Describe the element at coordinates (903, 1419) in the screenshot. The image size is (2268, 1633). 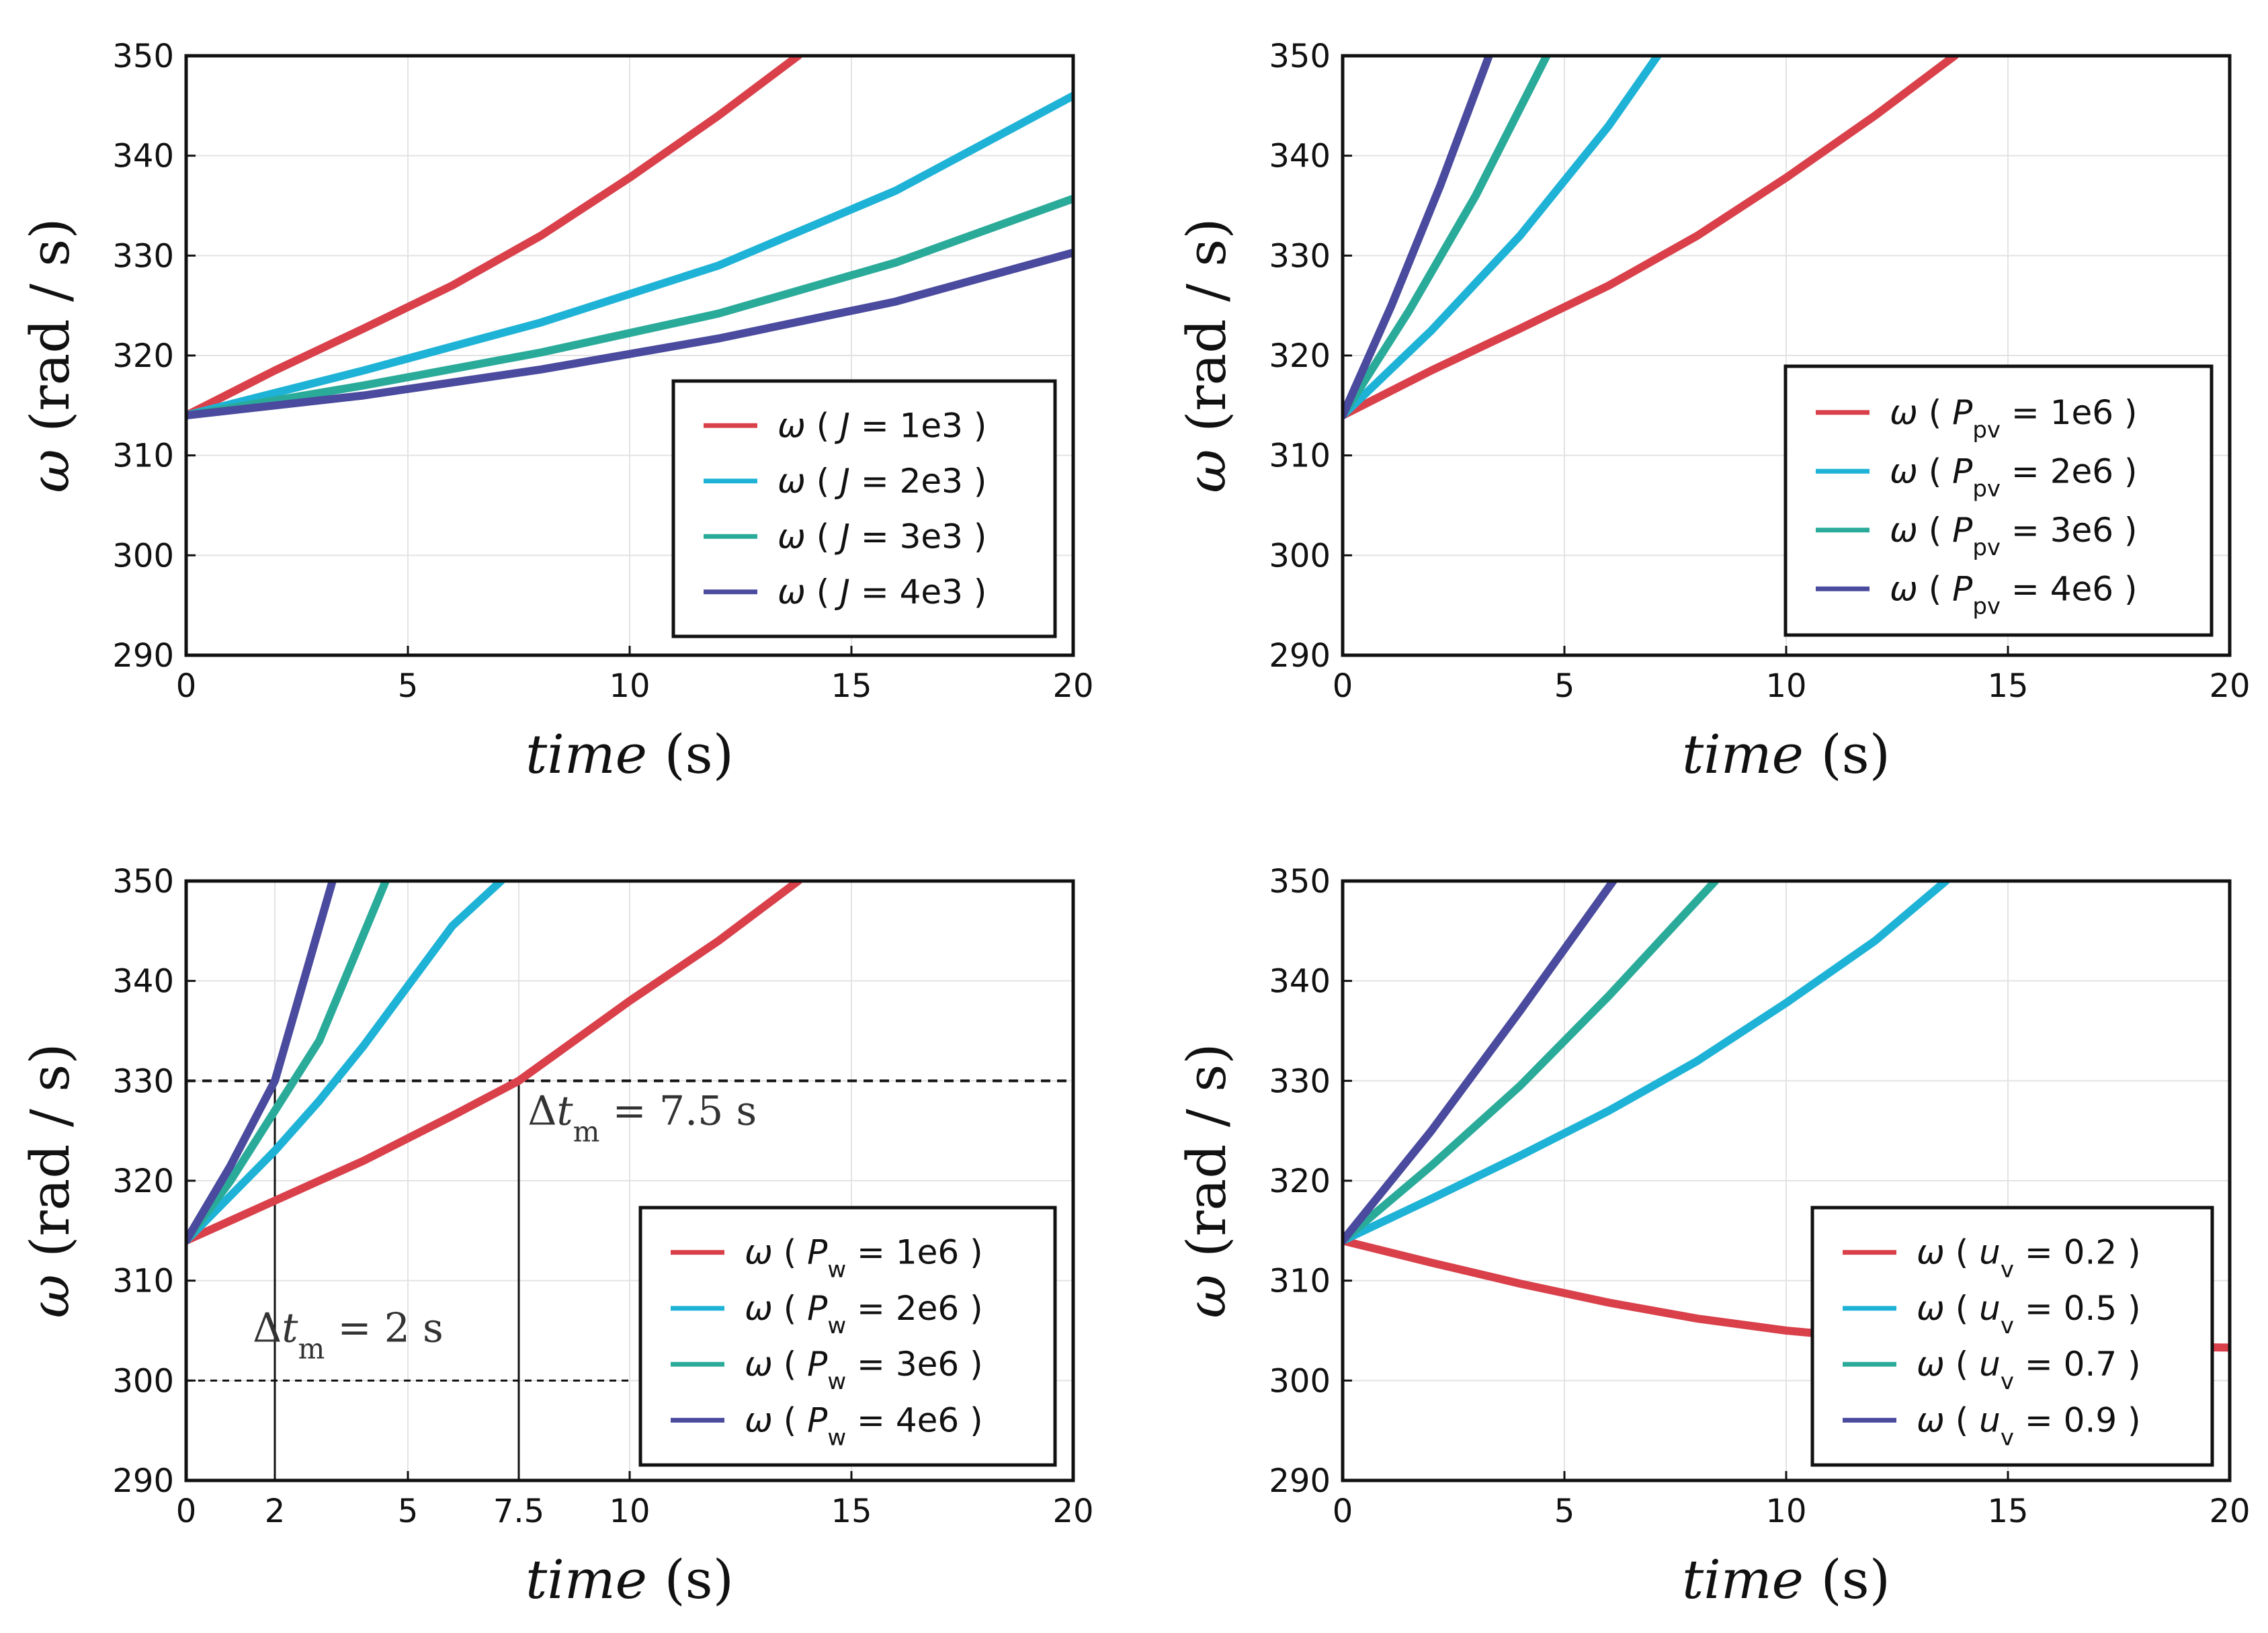
I see `legend-value: = 4e6` at that location.